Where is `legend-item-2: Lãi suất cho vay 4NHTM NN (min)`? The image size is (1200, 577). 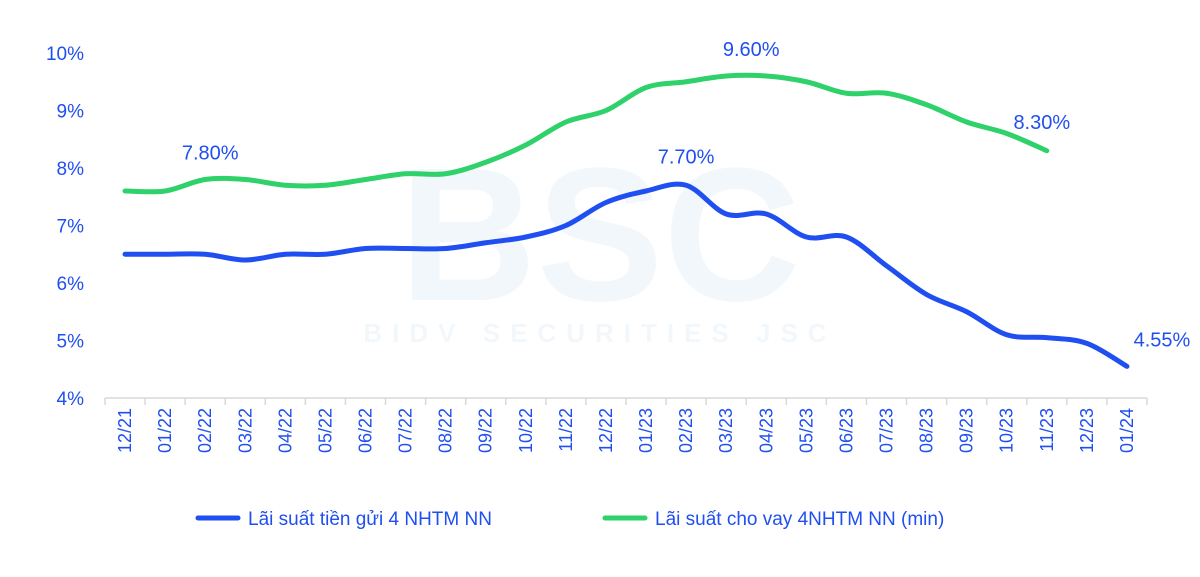
legend-item-2: Lãi suất cho vay 4NHTM NN (min) is located at coordinates (773, 519).